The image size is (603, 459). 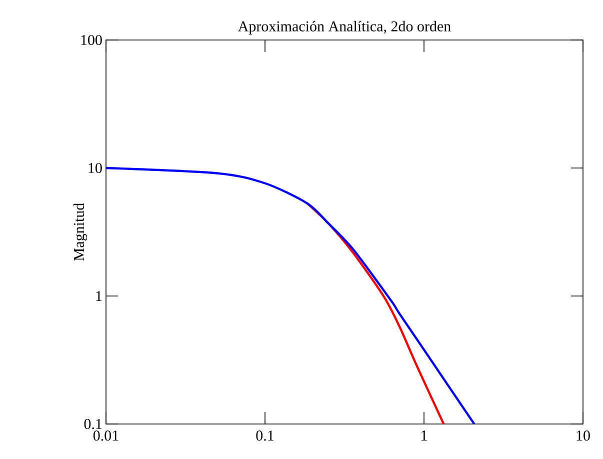 I want to click on x-tick-label: 0.01, so click(x=105, y=435).